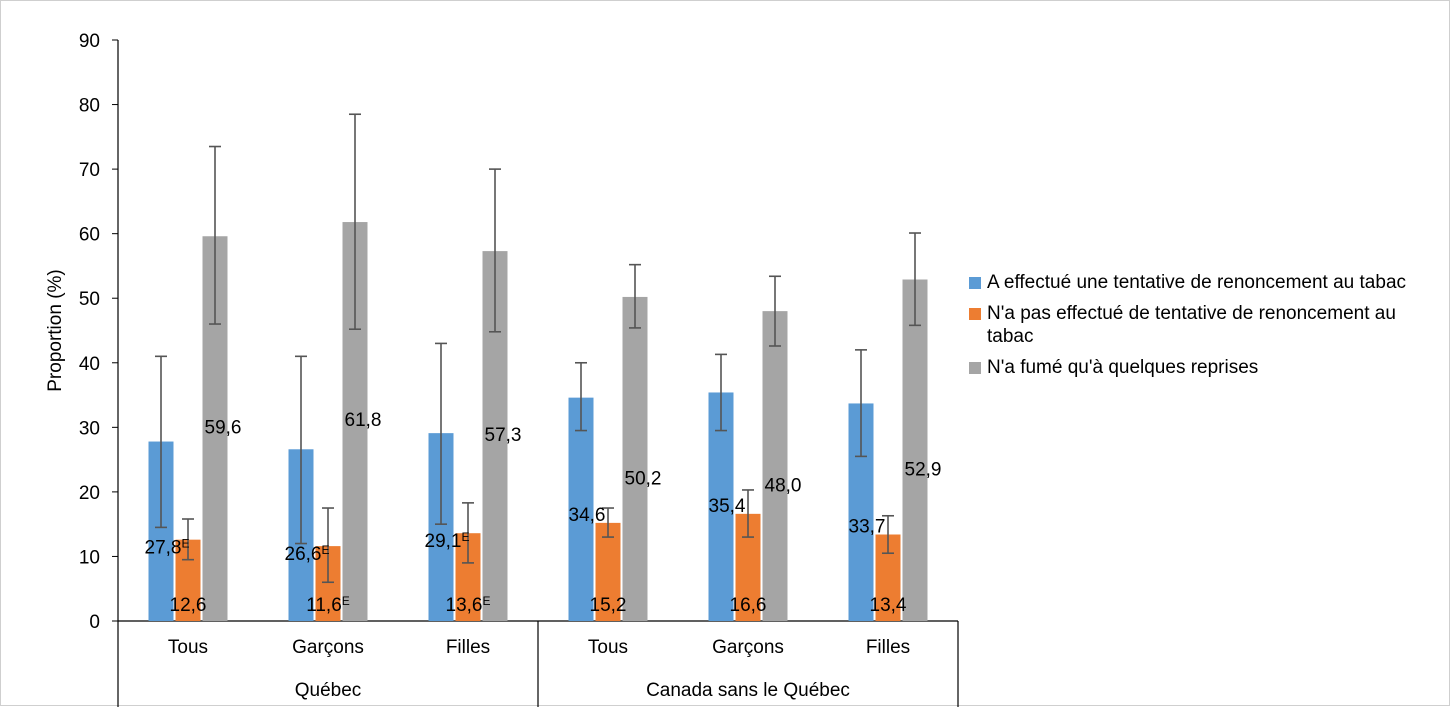 This screenshot has height=707, width=1450. Describe the element at coordinates (748, 690) in the screenshot. I see `x-group-label: Canada sans le Québec` at that location.